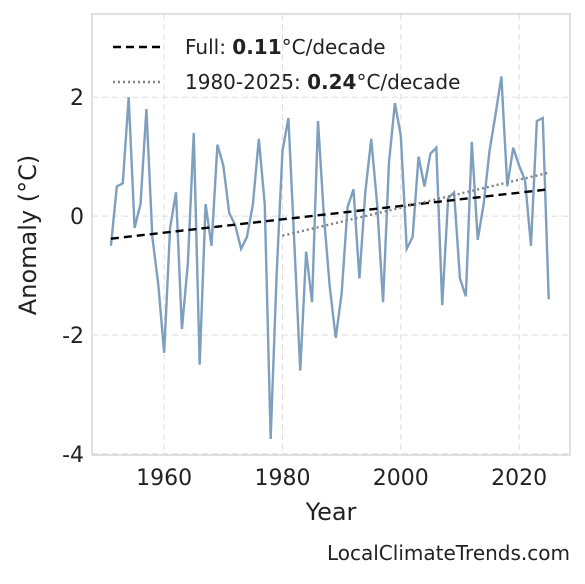 The width and height of the screenshot is (585, 584). I want to click on legend-slope: 0.11, so click(256, 47).